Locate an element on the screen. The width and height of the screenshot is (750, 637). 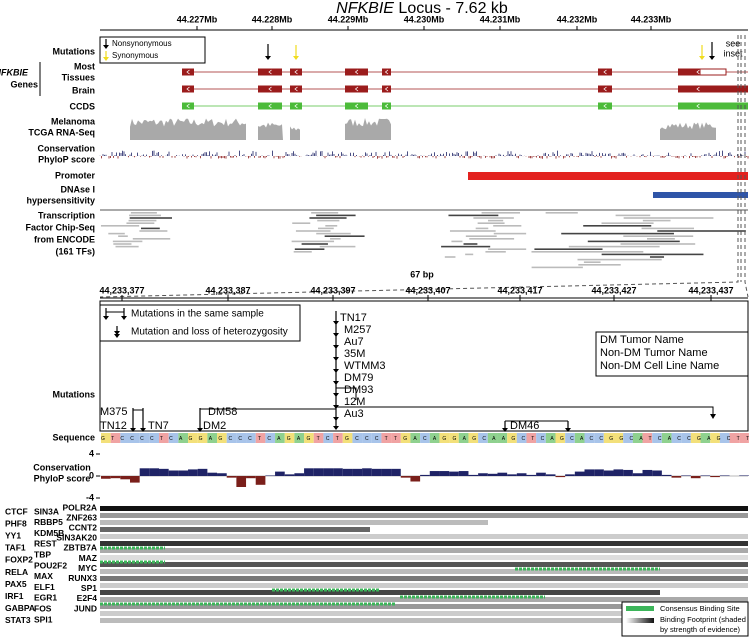
axis-label: 44,233,437 is located at coordinates (710, 290).